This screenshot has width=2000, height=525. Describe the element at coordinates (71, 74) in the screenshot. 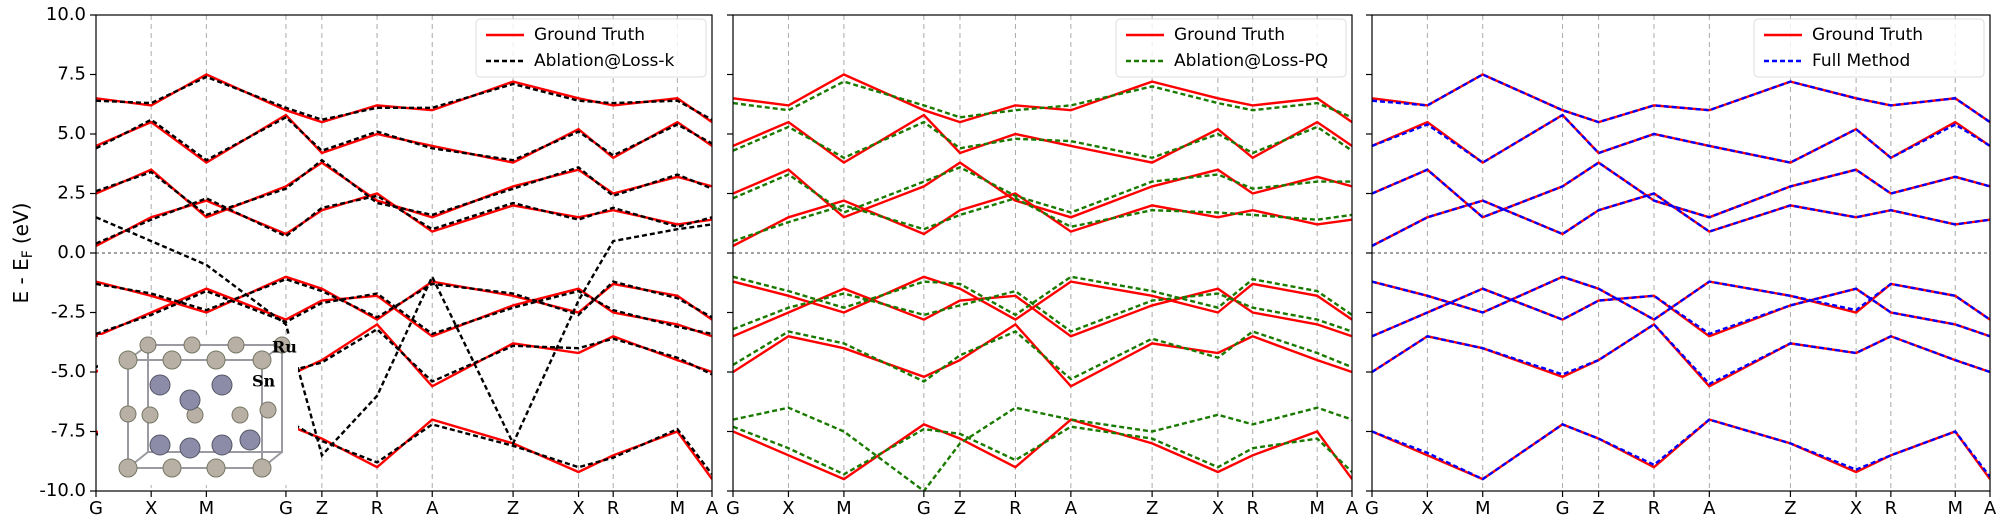

I see `y-tick-label: 7.5` at that location.